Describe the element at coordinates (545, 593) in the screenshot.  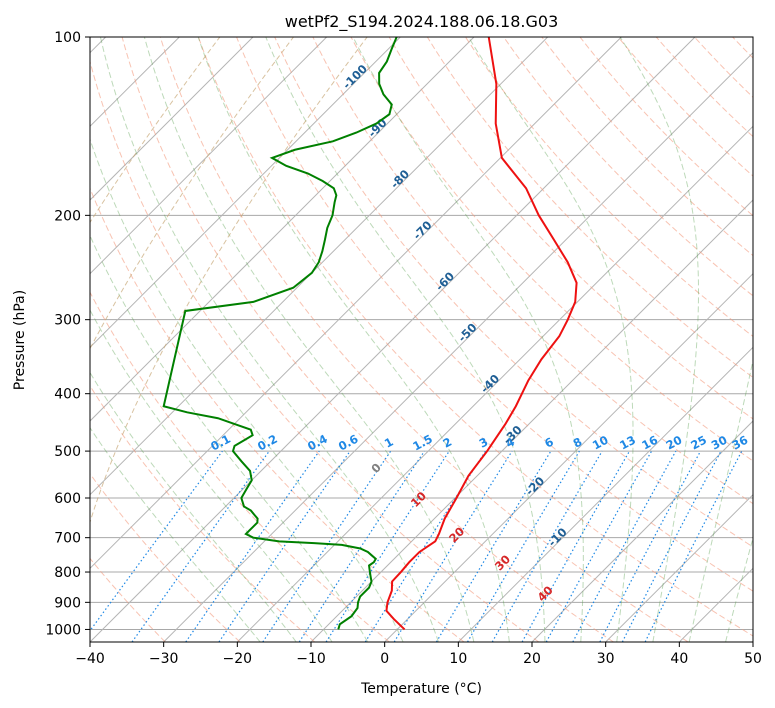
I see `moist-adiabat-label: 40` at that location.